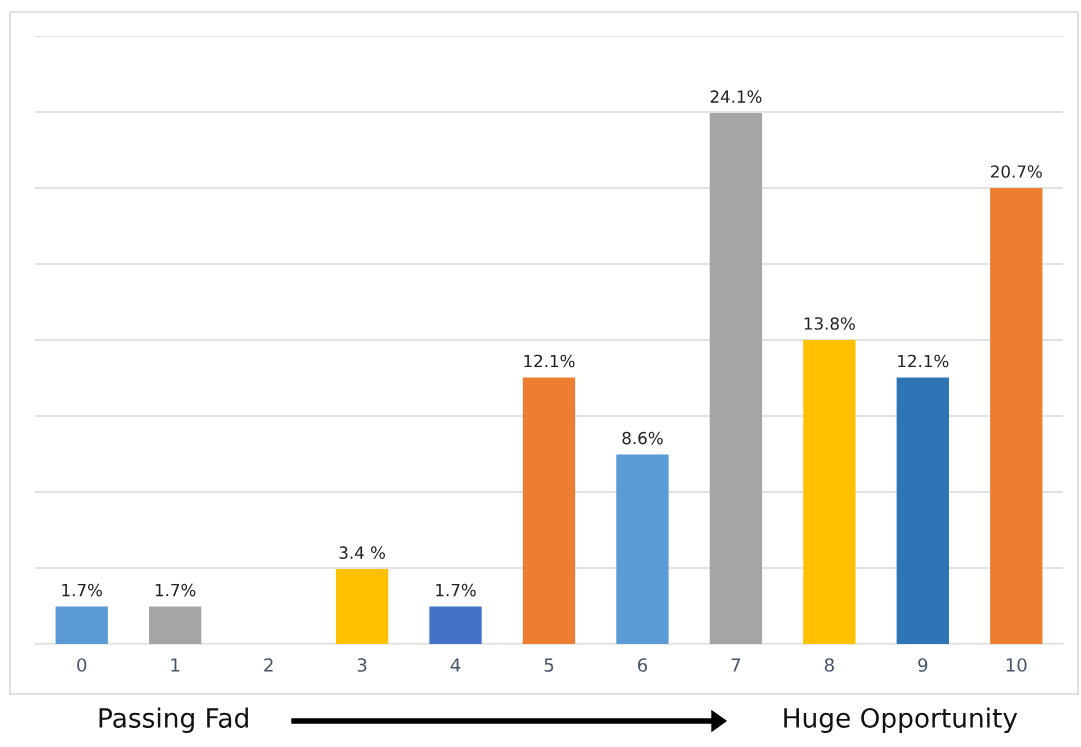 The image size is (1081, 747). Describe the element at coordinates (642, 438) in the screenshot. I see `data-label: 8.6%` at that location.